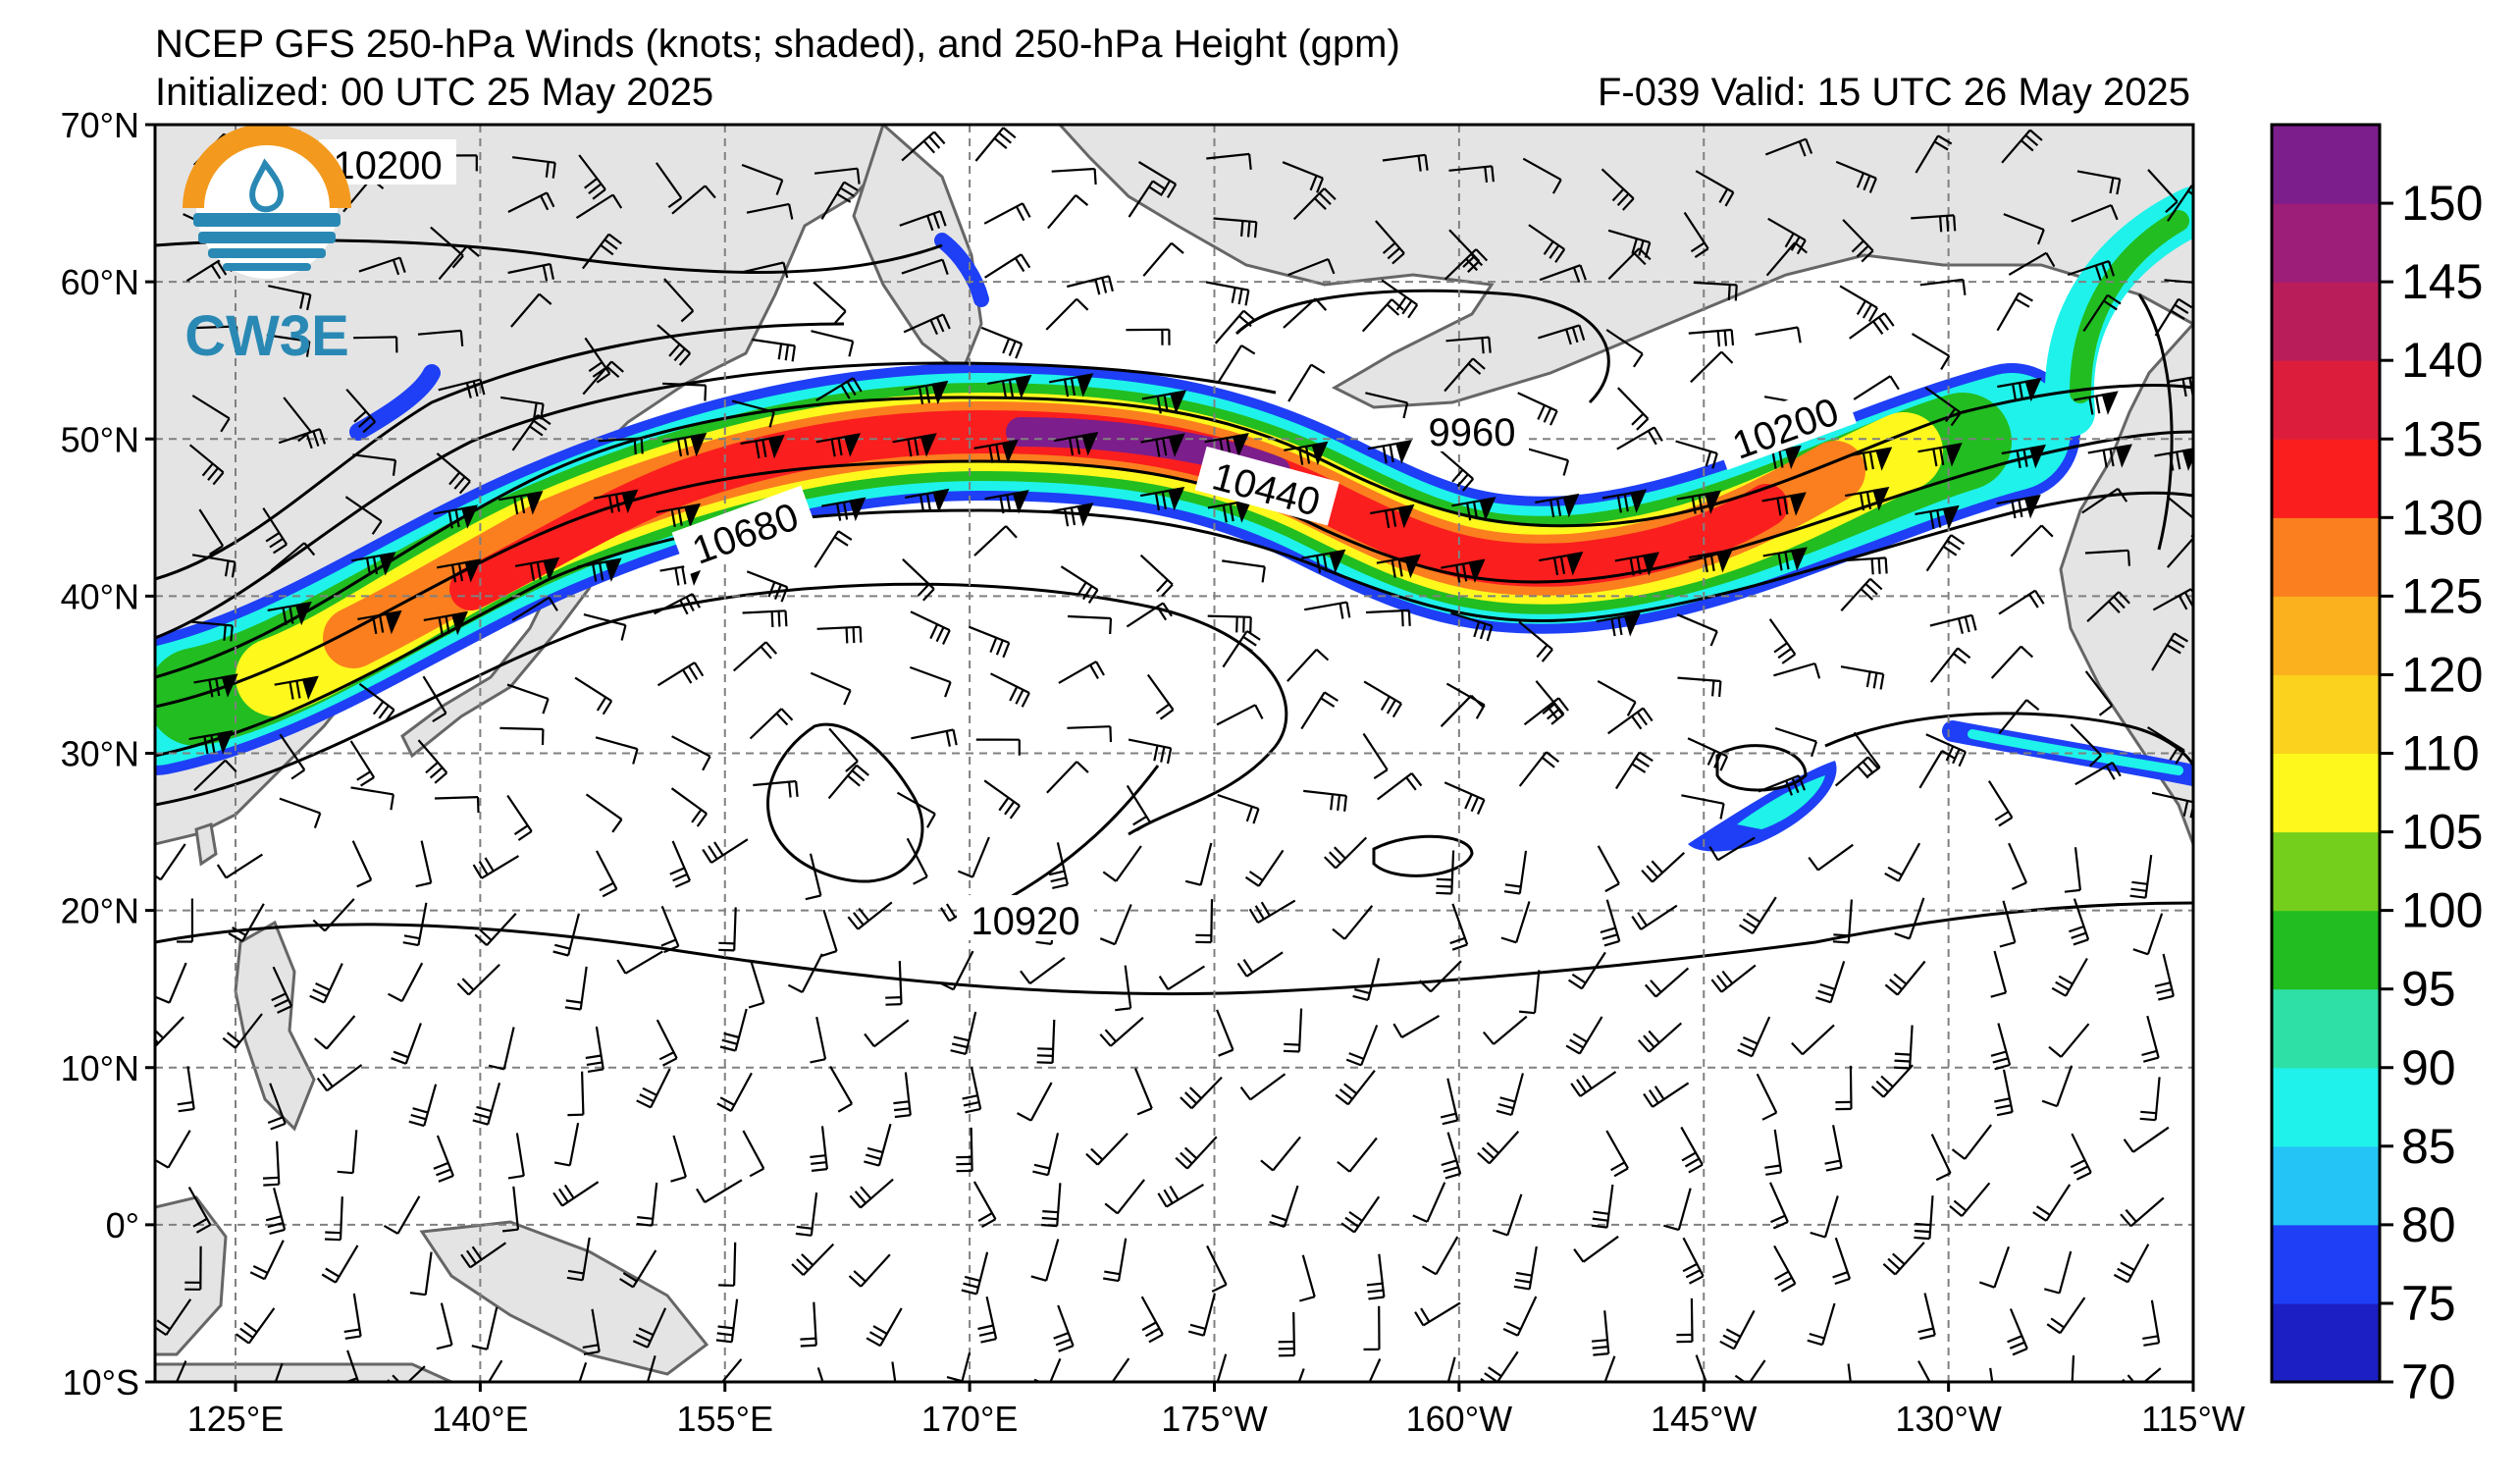 Image resolution: width=2520 pixels, height=1483 pixels. I want to click on colorbar-tick-label: 100, so click(2442, 911).